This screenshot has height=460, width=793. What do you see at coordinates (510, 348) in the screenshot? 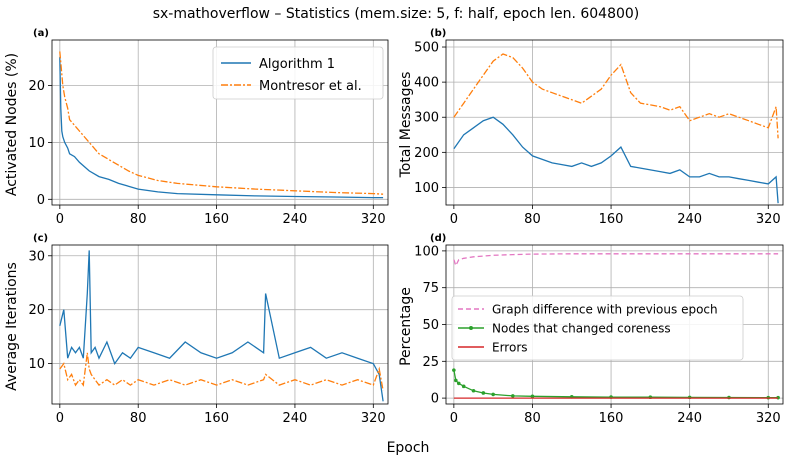
I see `legend-entry: Errors` at bounding box center [510, 348].